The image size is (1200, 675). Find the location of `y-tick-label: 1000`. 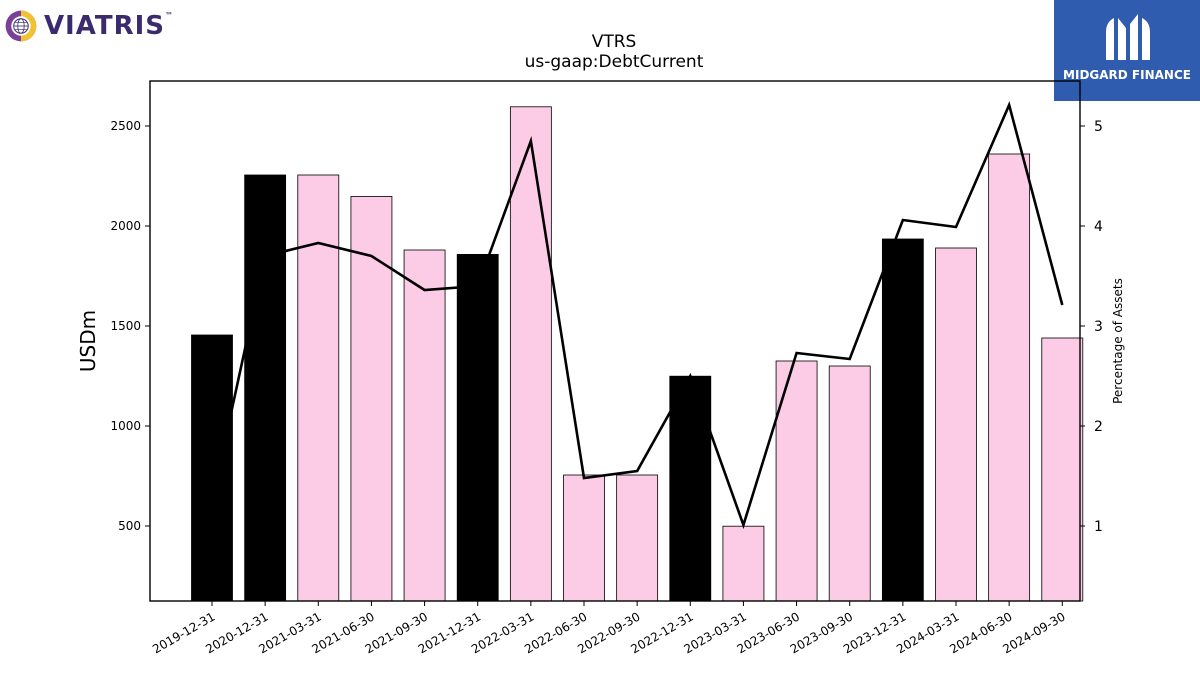

y-tick-label: 1000 is located at coordinates (125, 426).